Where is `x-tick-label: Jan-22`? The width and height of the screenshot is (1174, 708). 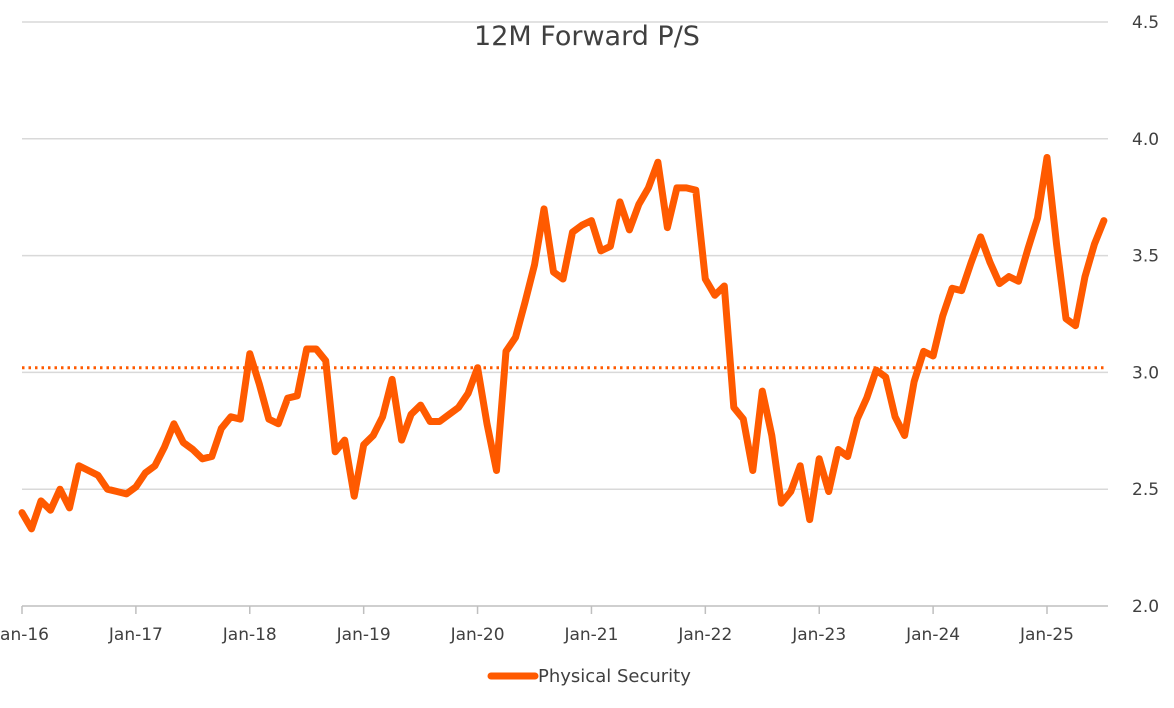 x-tick-label: Jan-22 is located at coordinates (704, 635).